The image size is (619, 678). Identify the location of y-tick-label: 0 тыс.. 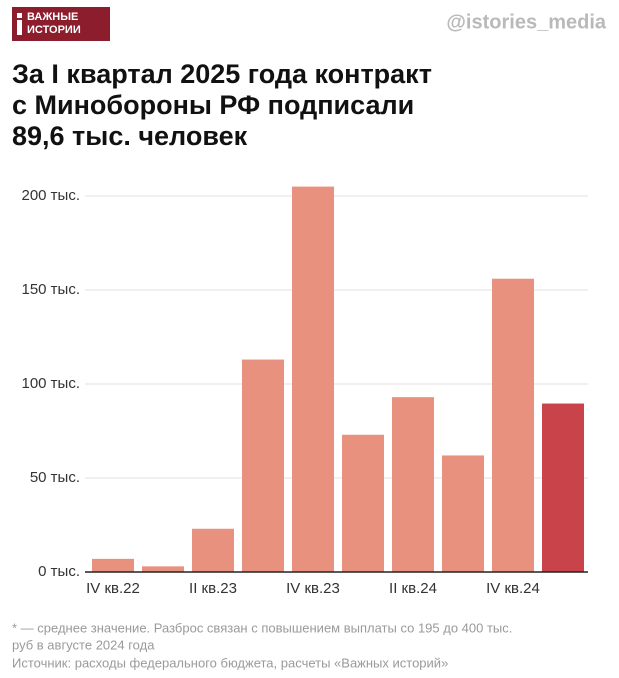
(59, 571).